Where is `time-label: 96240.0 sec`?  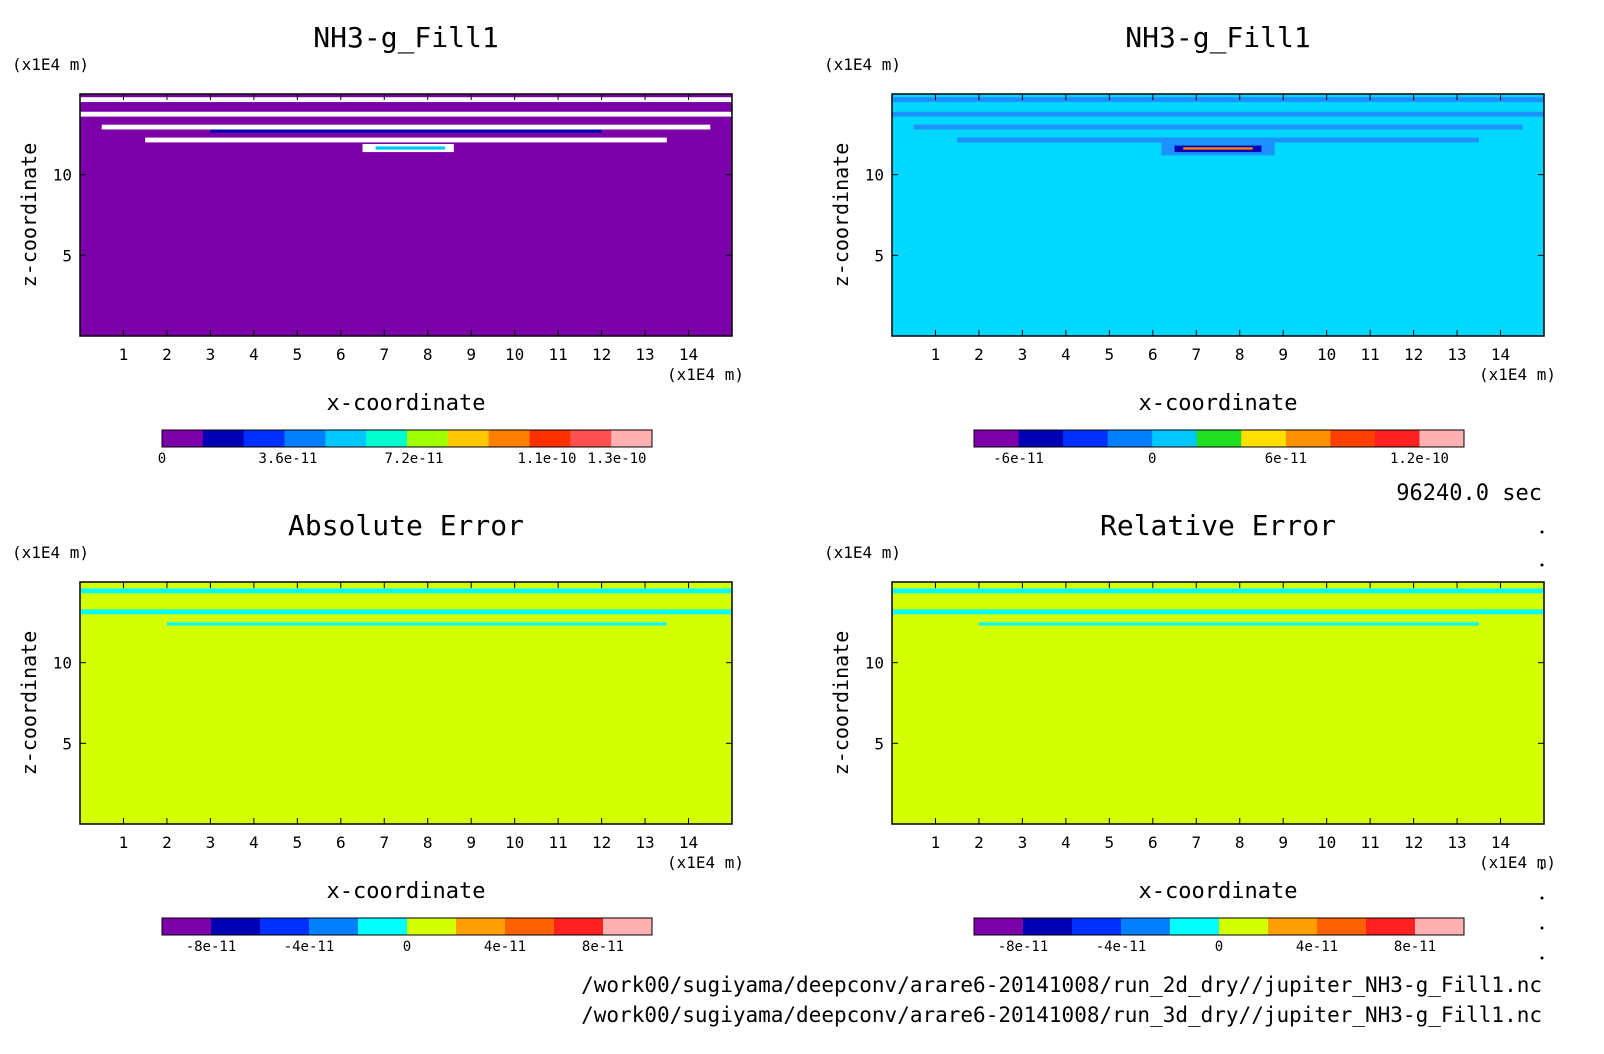
time-label: 96240.0 sec is located at coordinates (1469, 493).